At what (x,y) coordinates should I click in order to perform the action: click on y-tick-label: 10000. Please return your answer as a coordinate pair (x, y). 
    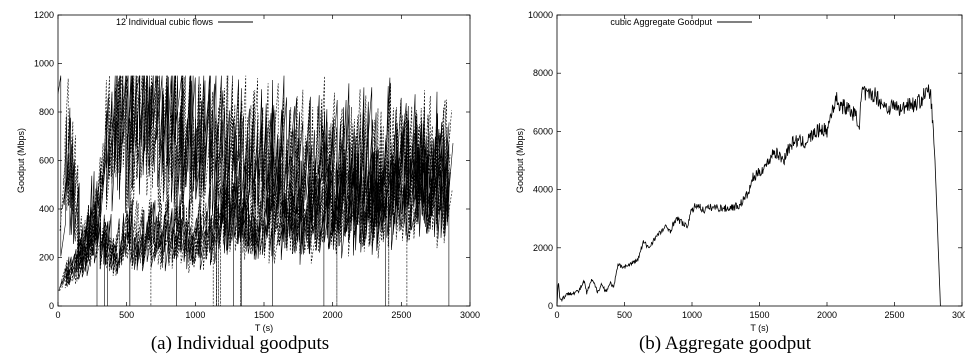
    Looking at the image, I should click on (540, 15).